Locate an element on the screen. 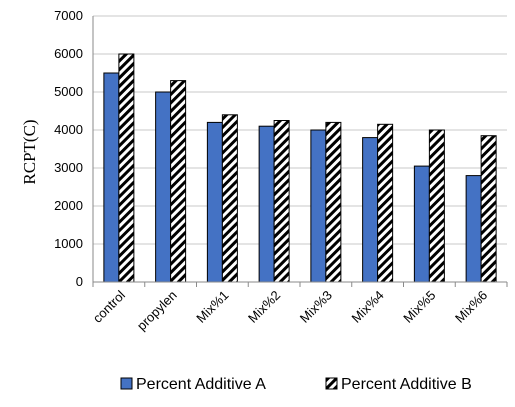  x-tick-label: Mix%1 is located at coordinates (212, 307).